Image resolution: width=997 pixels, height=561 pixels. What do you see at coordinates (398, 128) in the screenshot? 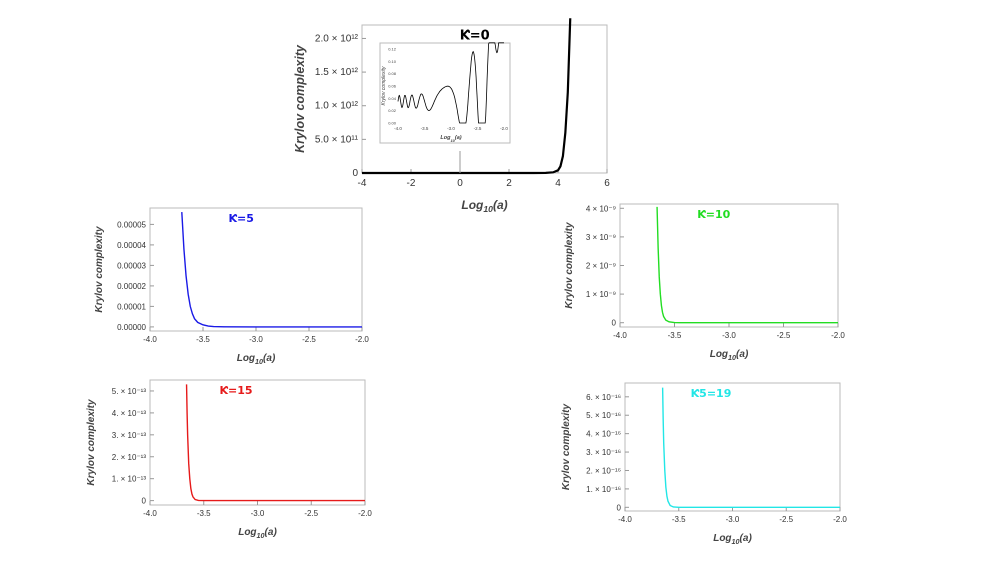
I see `inset-x-tick-label: -4.0` at bounding box center [398, 128].